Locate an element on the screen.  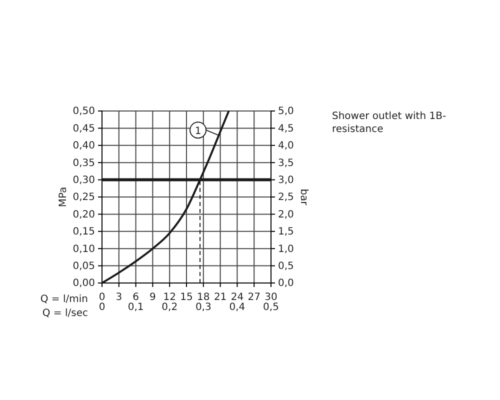
y2-tick-label: 0,5 is located at coordinates (286, 266).